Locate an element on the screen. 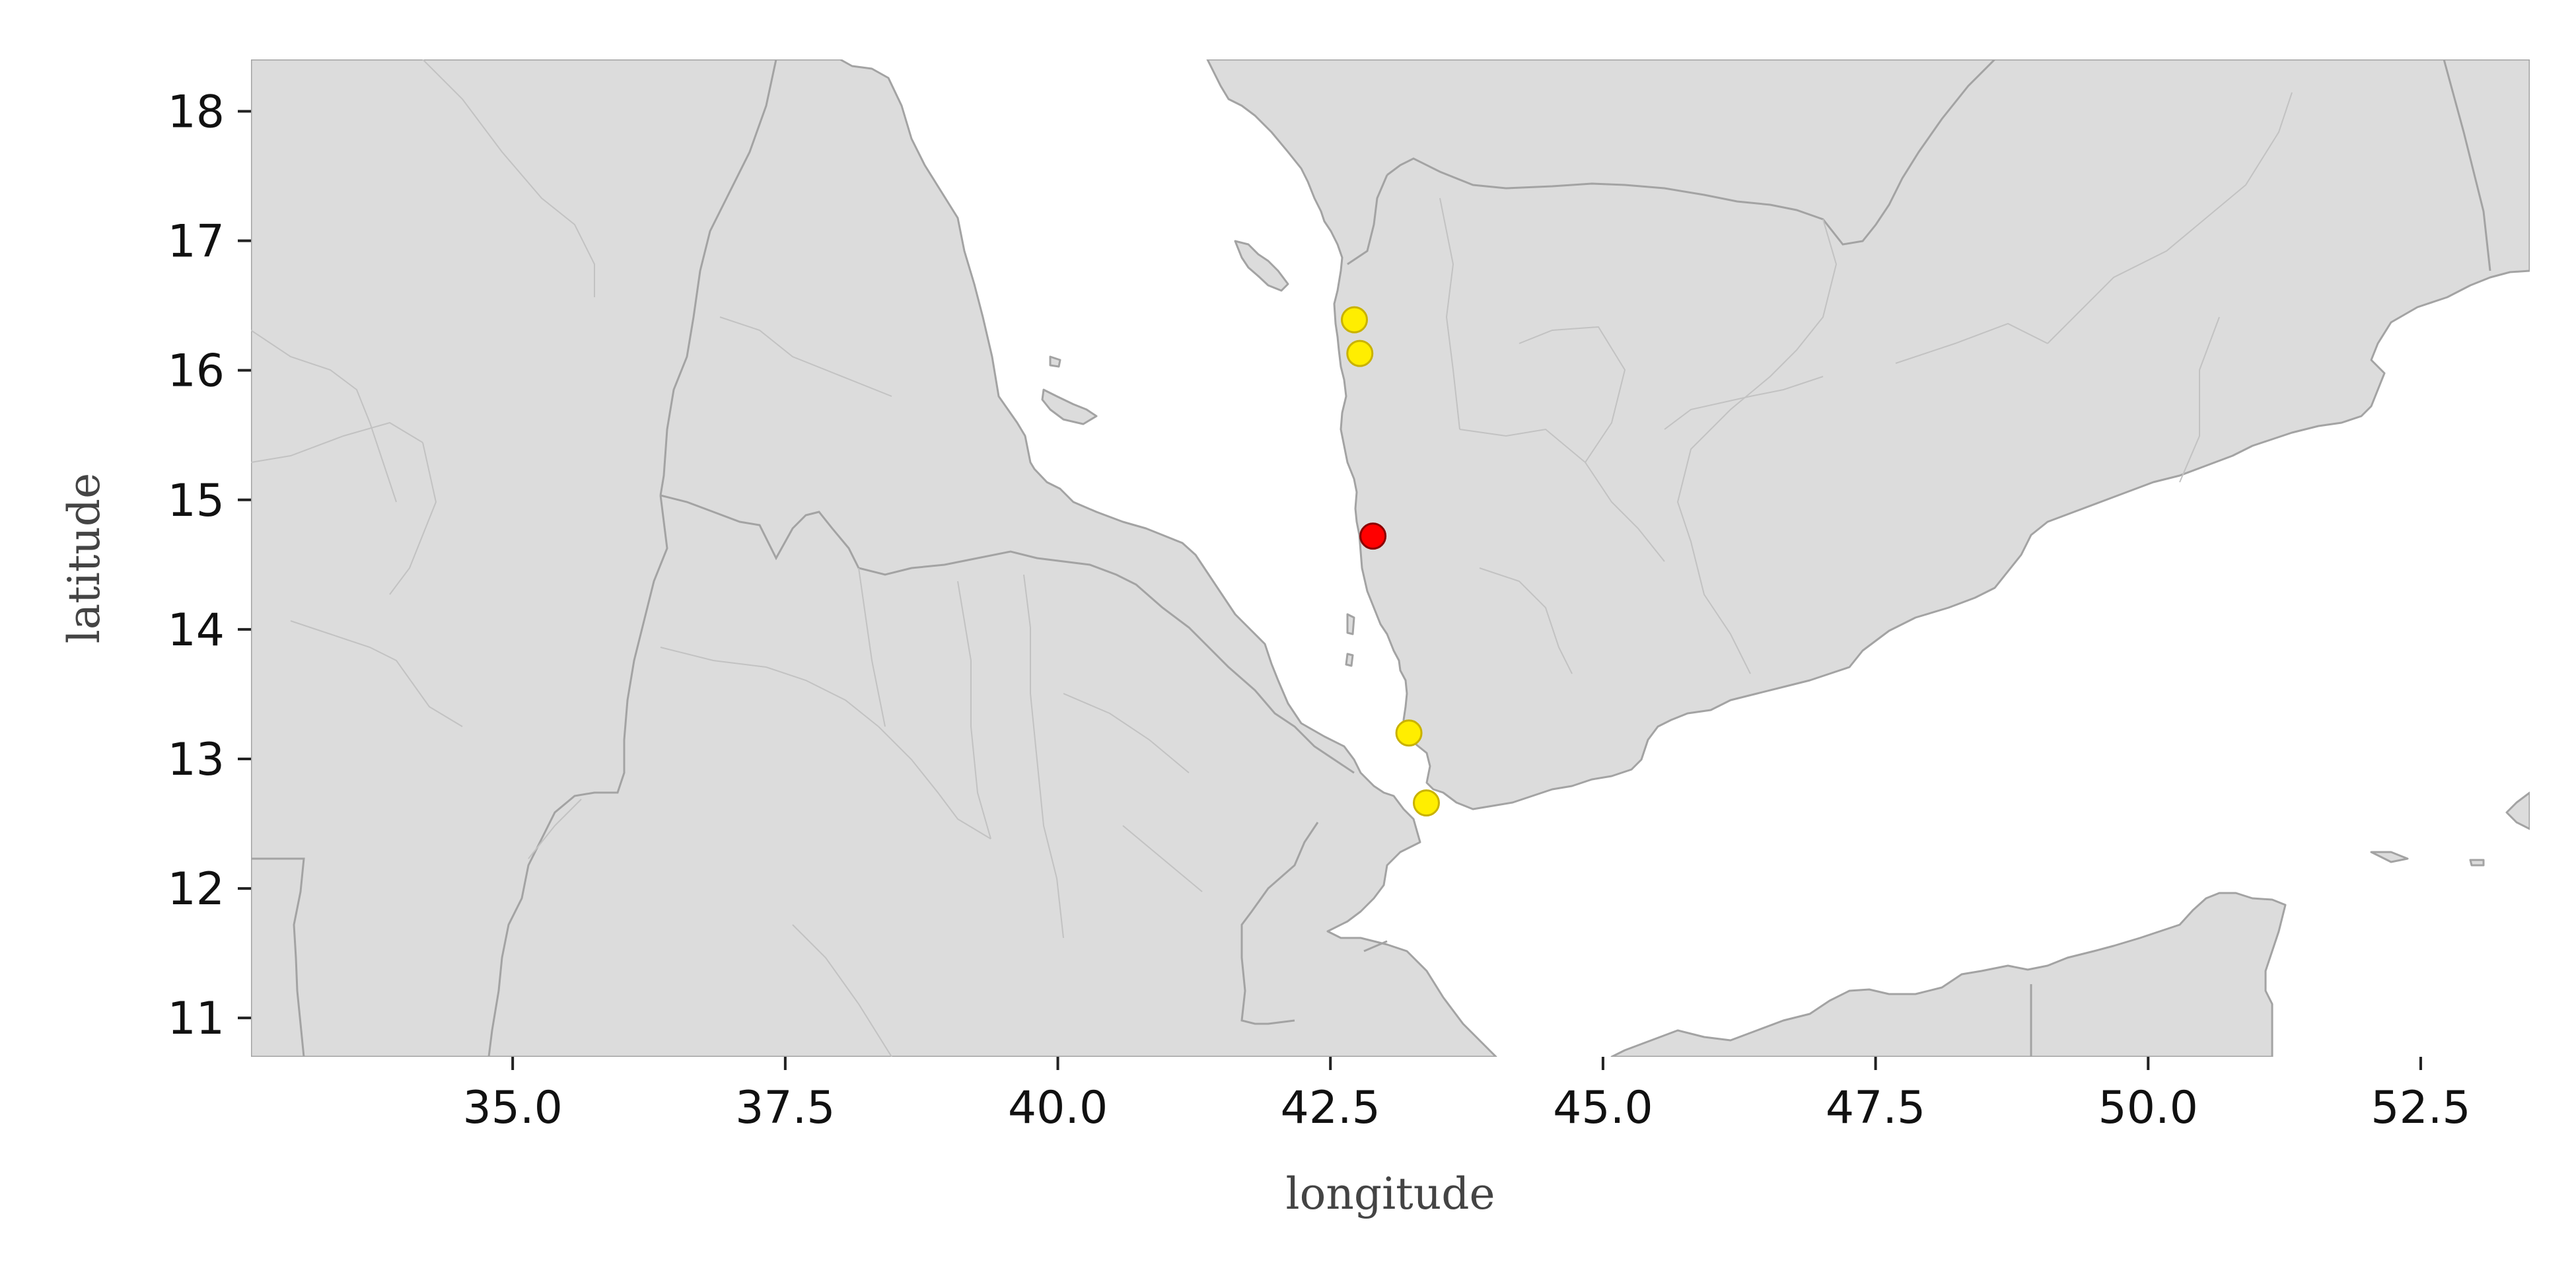 Image resolution: width=2576 pixels, height=1288 pixels. points-layer is located at coordinates (1391, 561).